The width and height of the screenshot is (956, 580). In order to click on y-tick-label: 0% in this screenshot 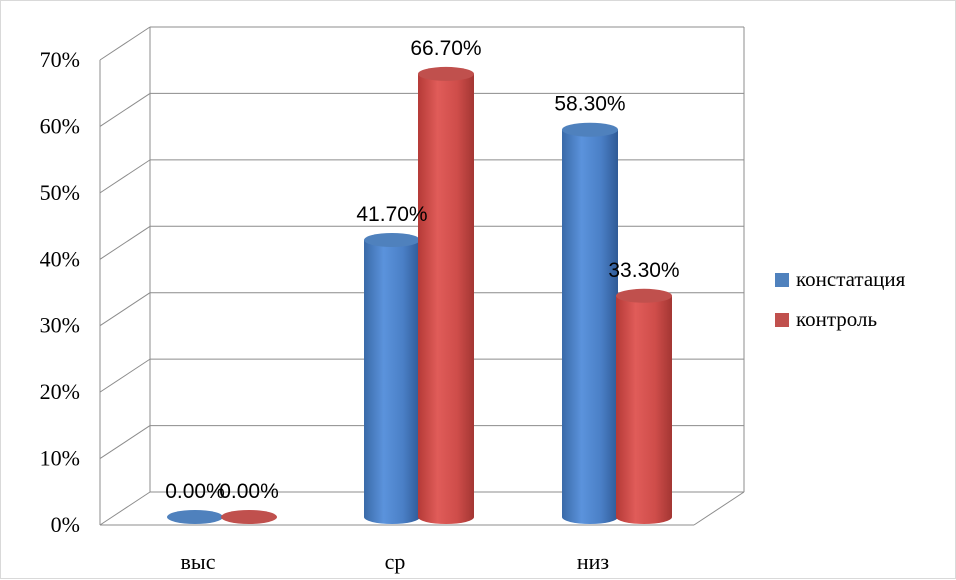, I will do `click(65, 524)`.